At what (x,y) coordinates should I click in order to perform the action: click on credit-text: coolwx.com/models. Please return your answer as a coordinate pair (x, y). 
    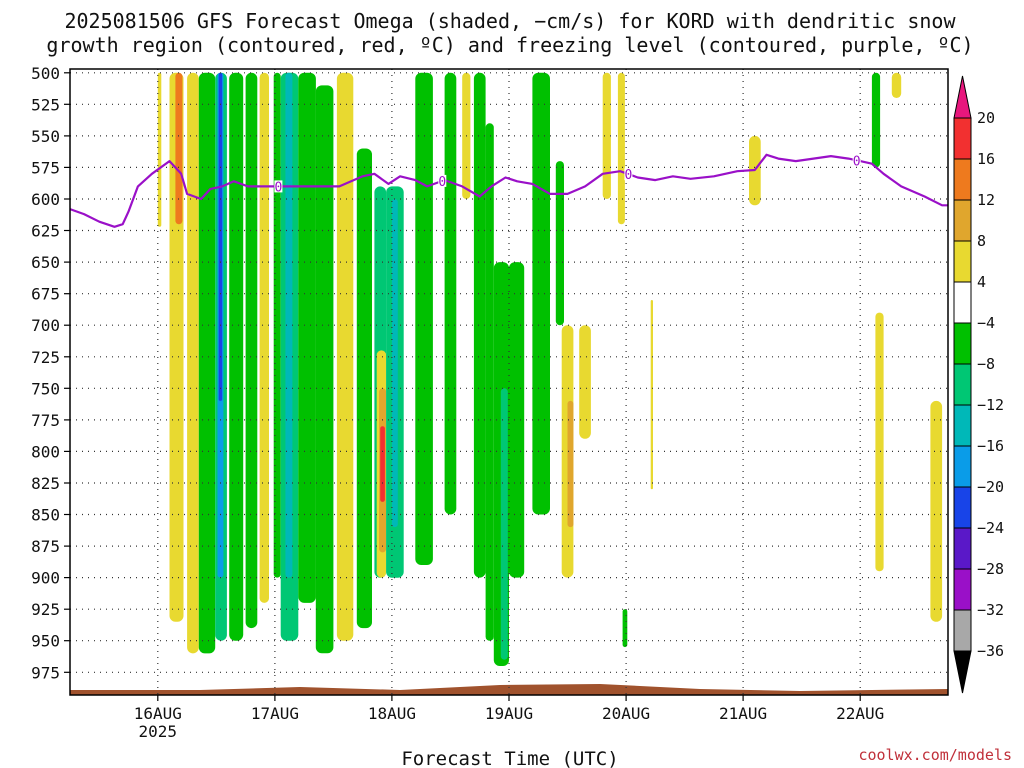
    Looking at the image, I should click on (935, 755).